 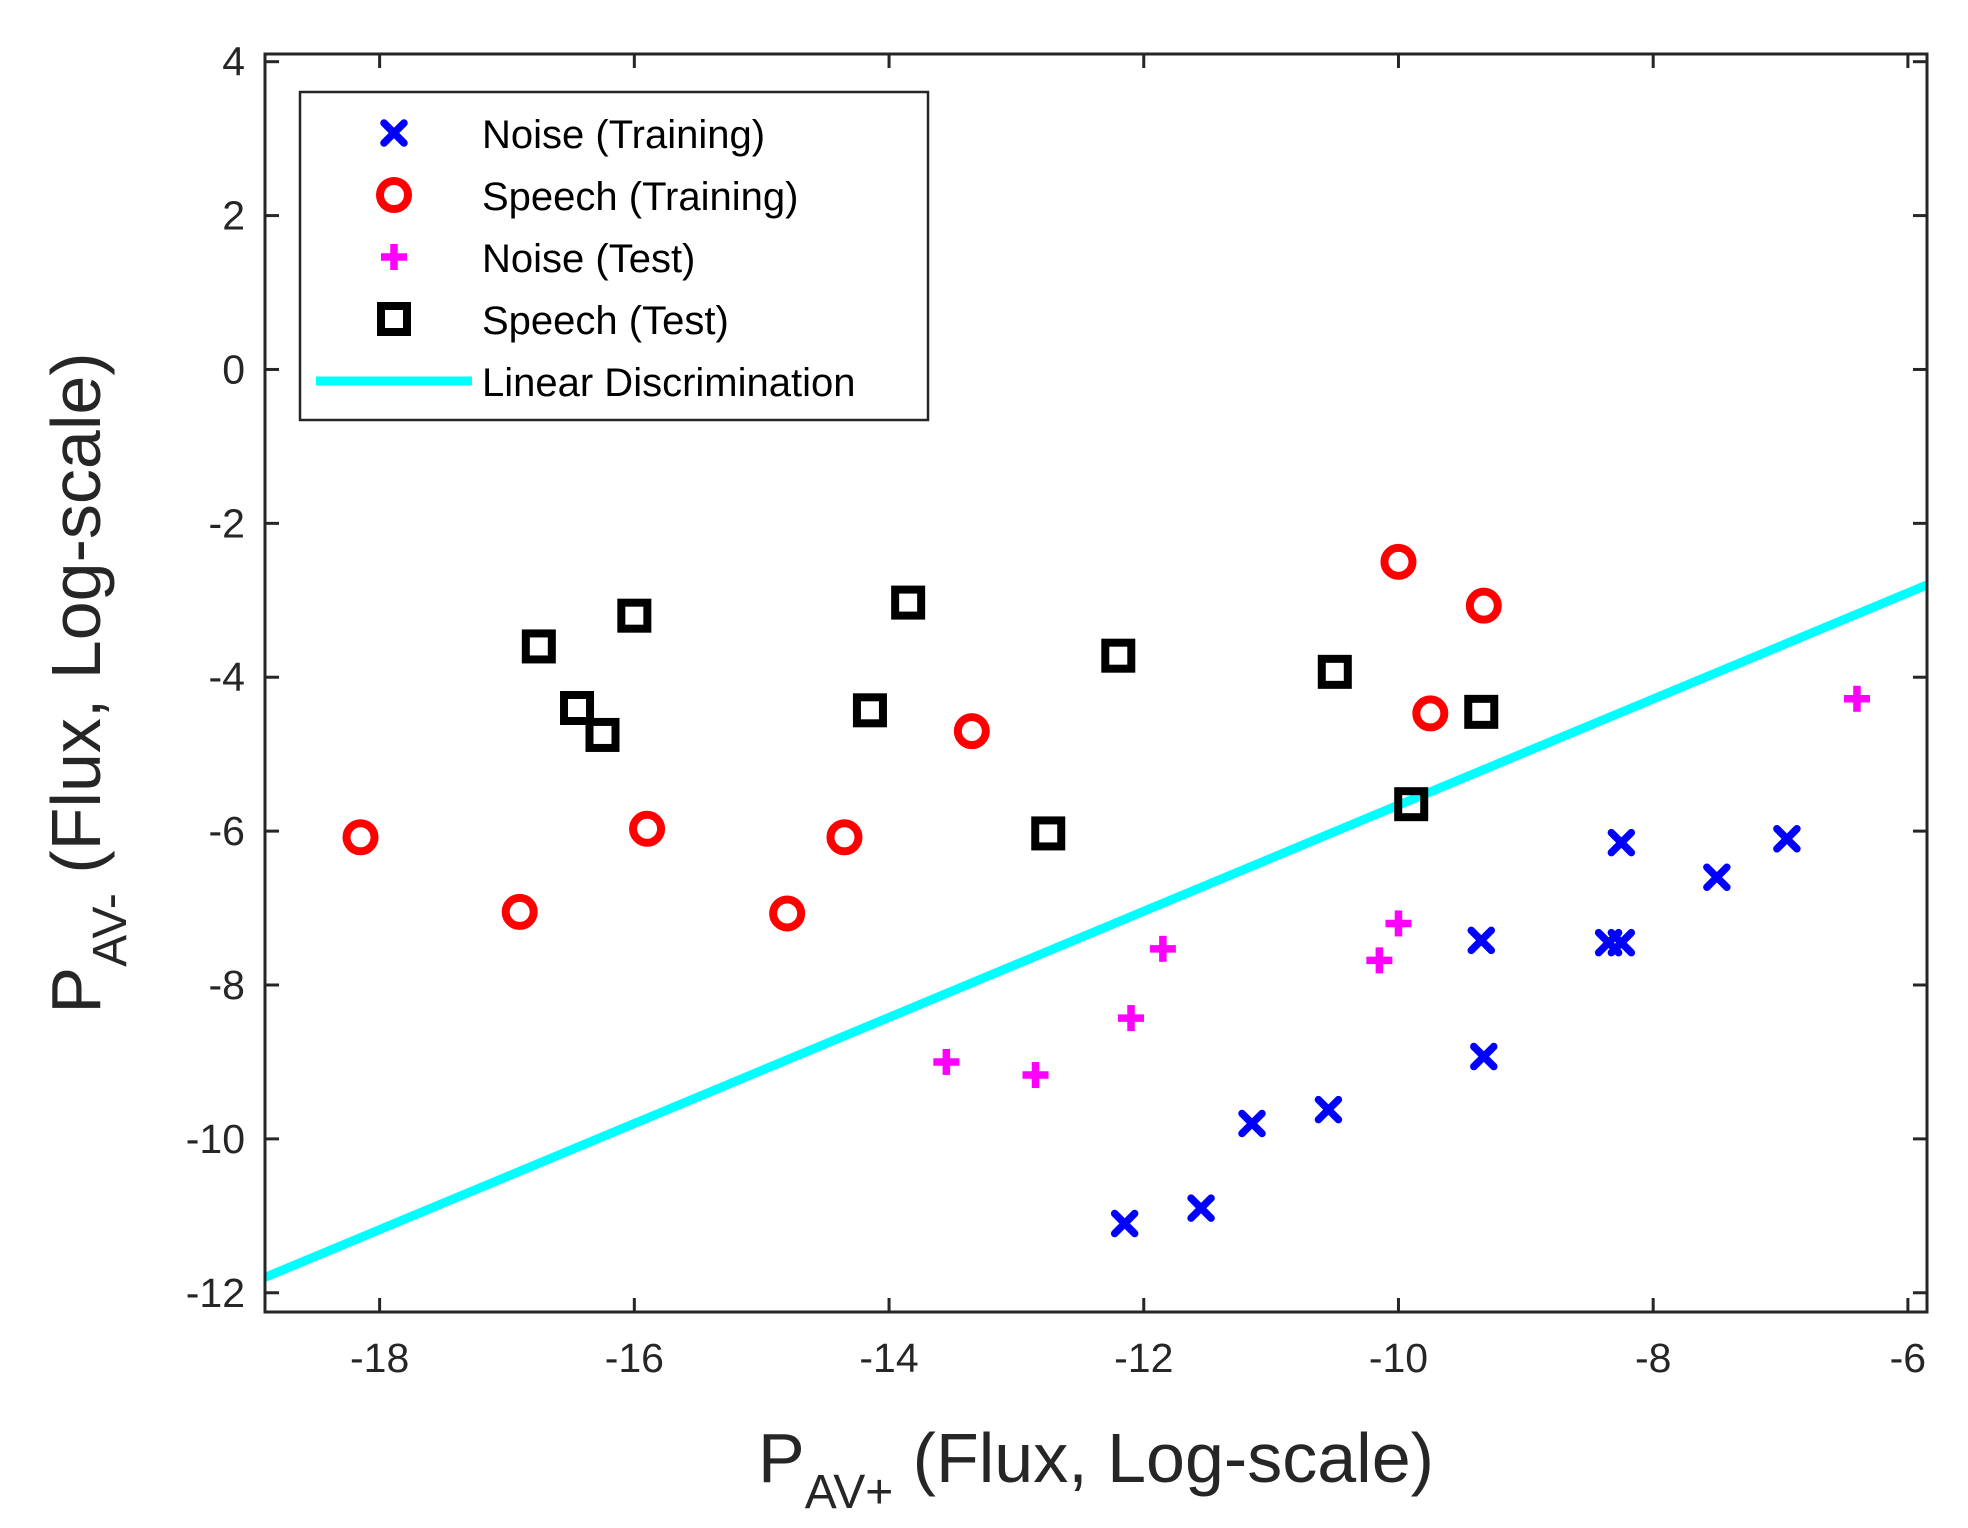 What do you see at coordinates (588, 259) in the screenshot?
I see `legend-label-noise-test: Noise (Test)` at bounding box center [588, 259].